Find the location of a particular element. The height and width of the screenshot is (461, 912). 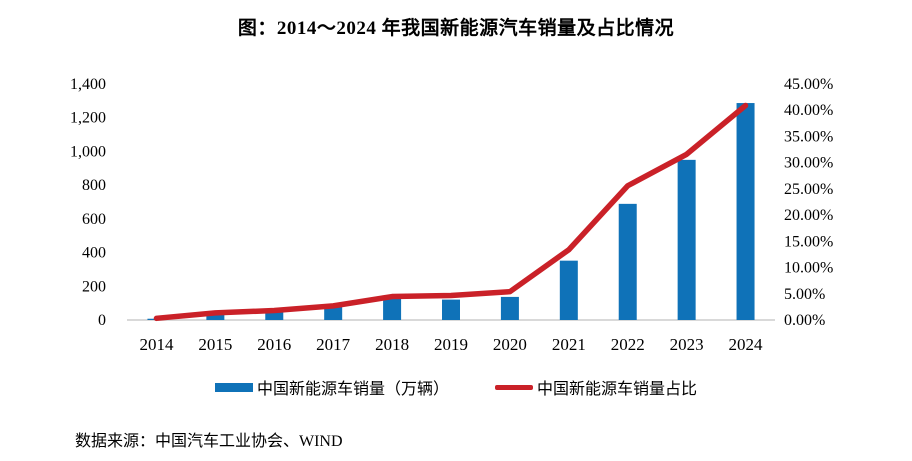

sales-bar-2018 is located at coordinates (392, 309).